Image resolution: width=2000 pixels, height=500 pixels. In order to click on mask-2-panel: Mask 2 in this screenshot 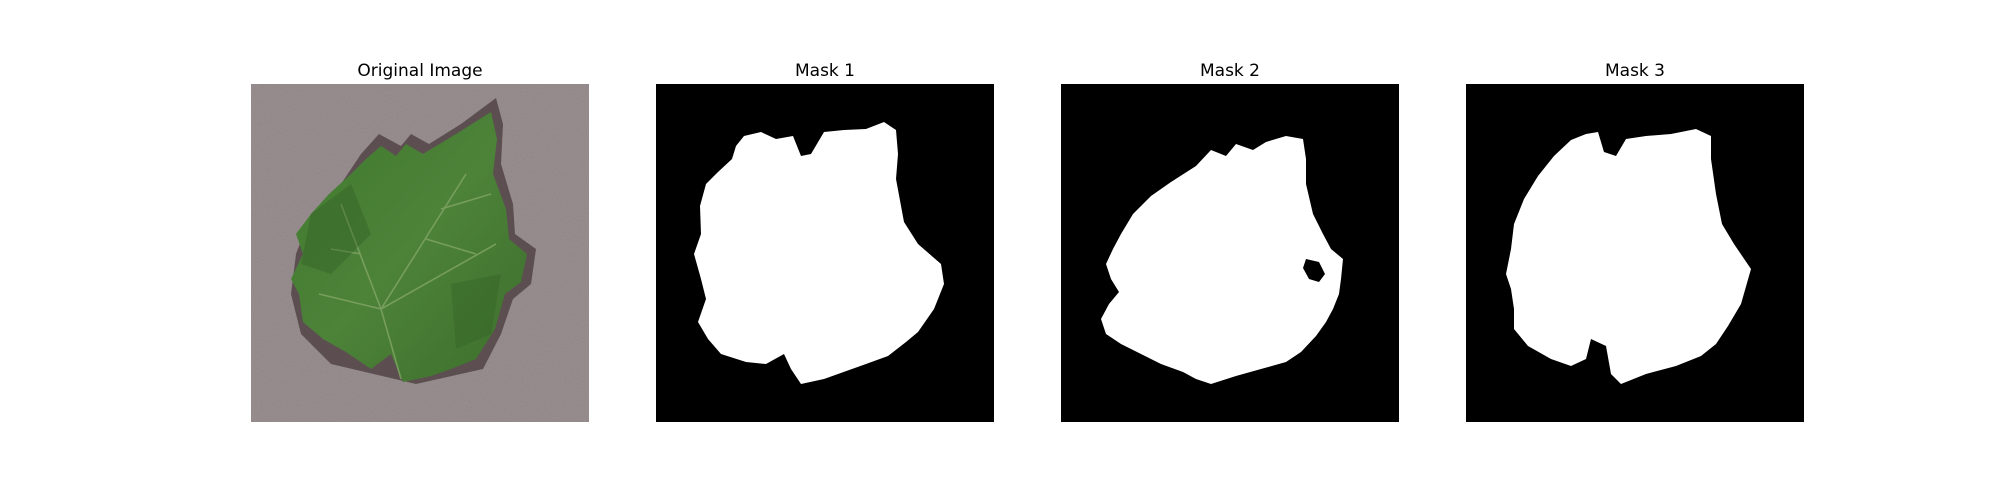, I will do `click(1230, 239)`.